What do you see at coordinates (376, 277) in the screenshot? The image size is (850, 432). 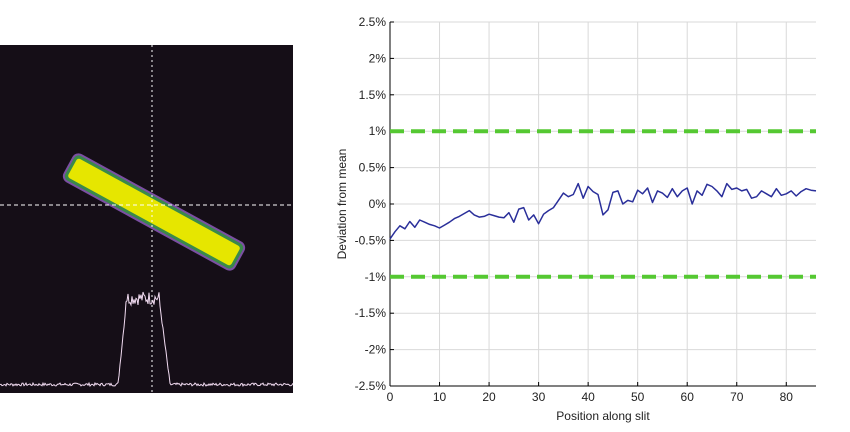 I see `y-tick-label: -1%` at bounding box center [376, 277].